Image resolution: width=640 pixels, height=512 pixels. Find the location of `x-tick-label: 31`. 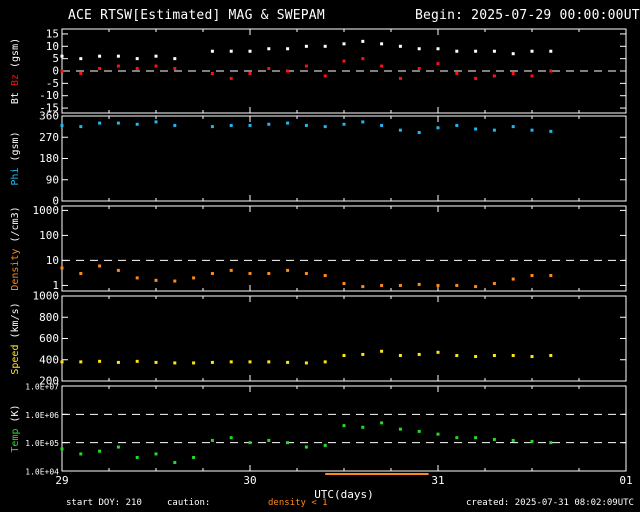

x-tick-label: 31 is located at coordinates (437, 480).